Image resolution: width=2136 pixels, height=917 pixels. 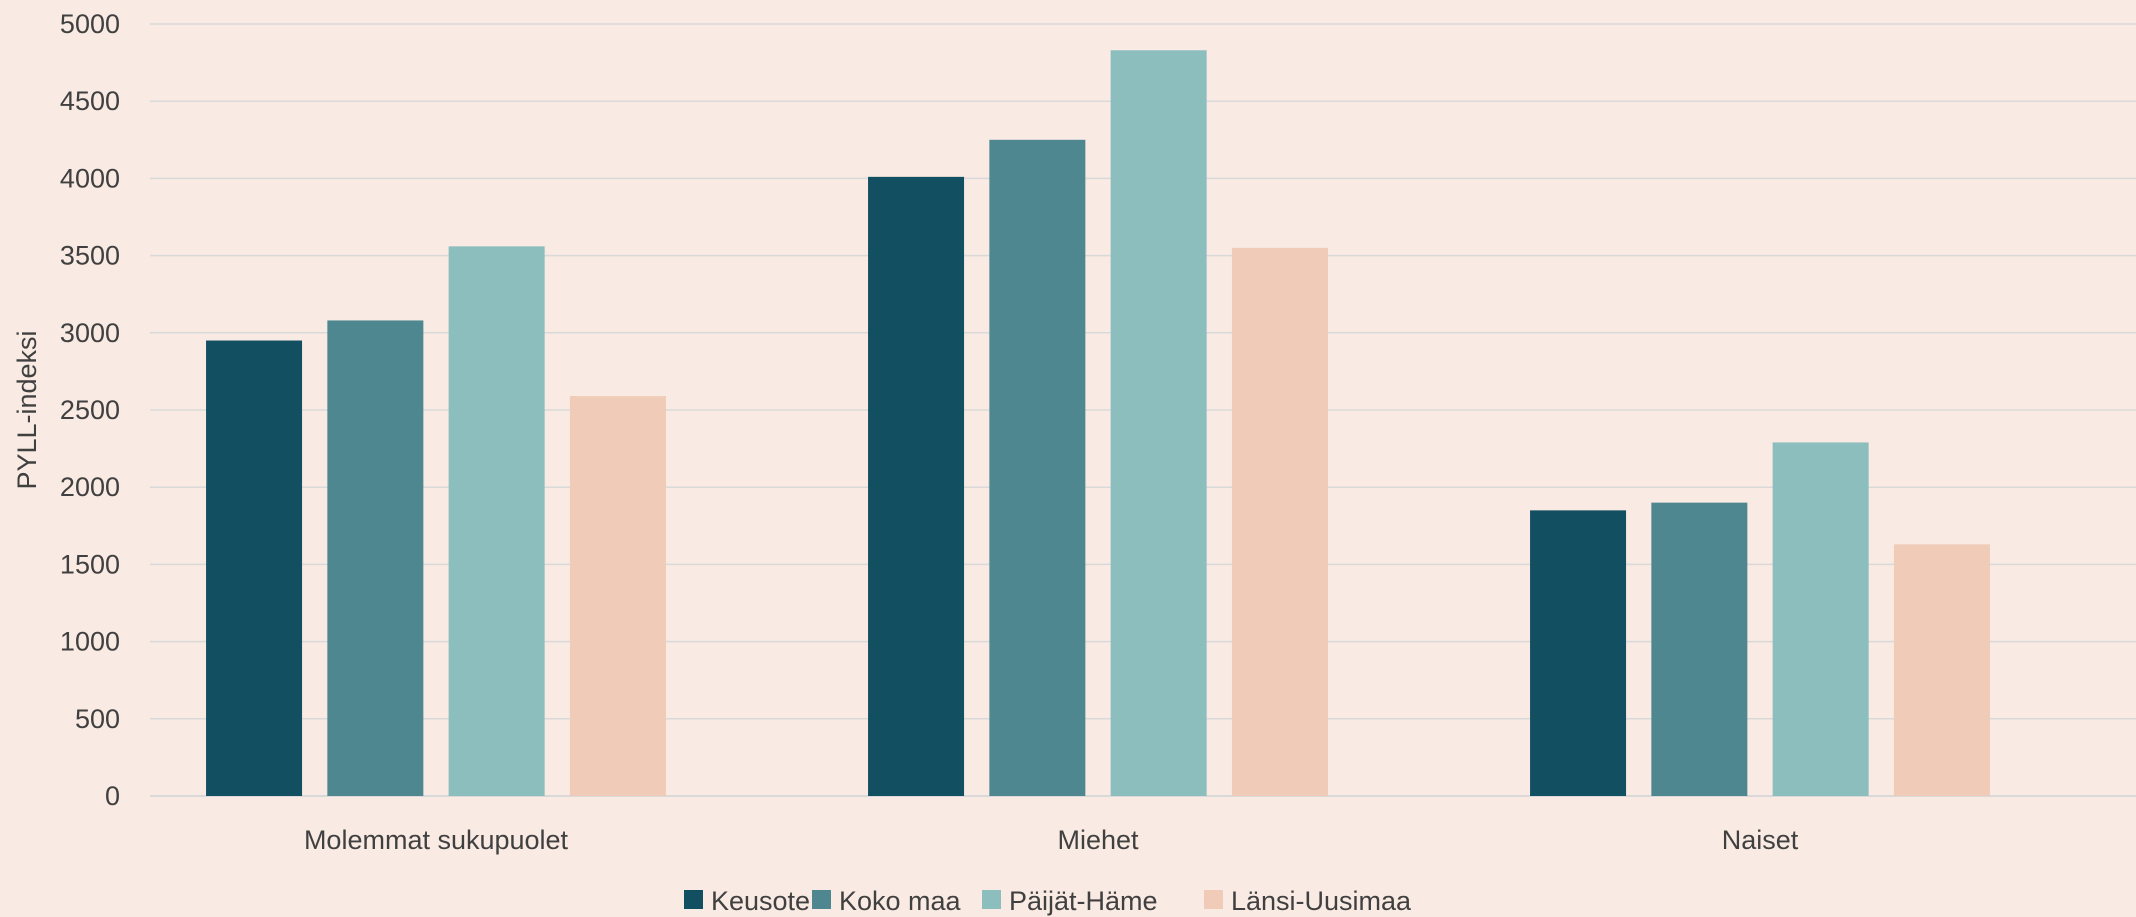 I want to click on y-tick-label: 3000, so click(x=90, y=333).